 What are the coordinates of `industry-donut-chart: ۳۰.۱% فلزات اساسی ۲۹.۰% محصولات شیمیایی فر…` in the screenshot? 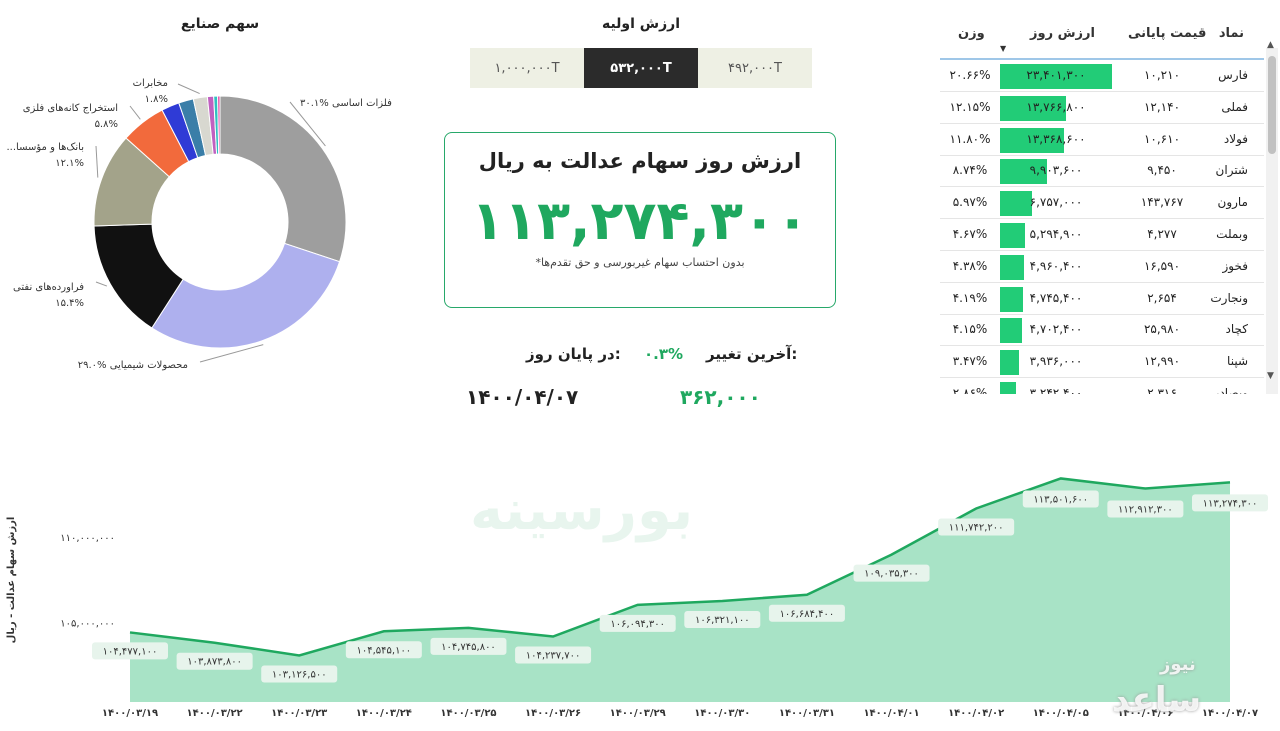 It's located at (200, 224).